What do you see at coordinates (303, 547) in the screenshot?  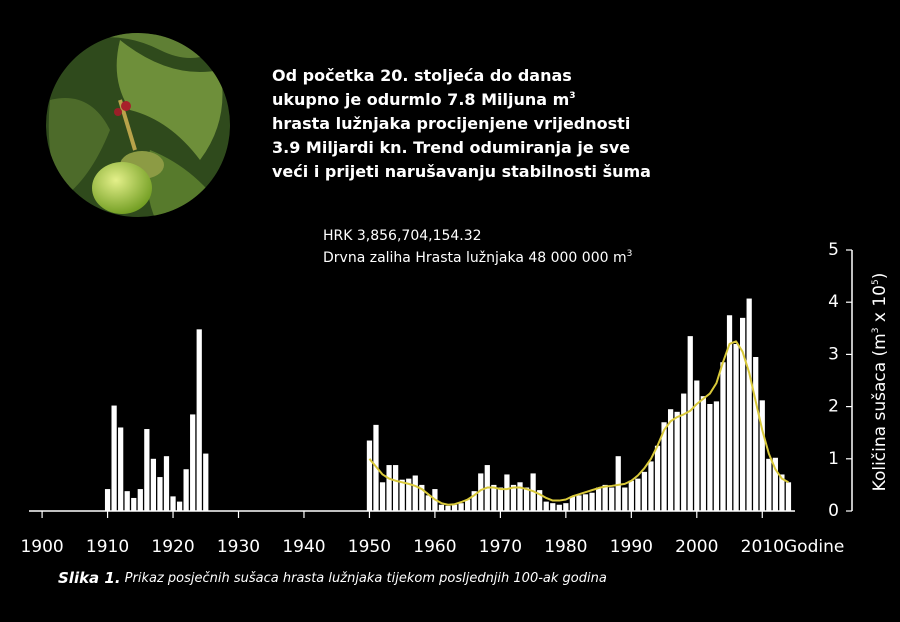 I see `x-tick-label: 1940` at bounding box center [303, 547].